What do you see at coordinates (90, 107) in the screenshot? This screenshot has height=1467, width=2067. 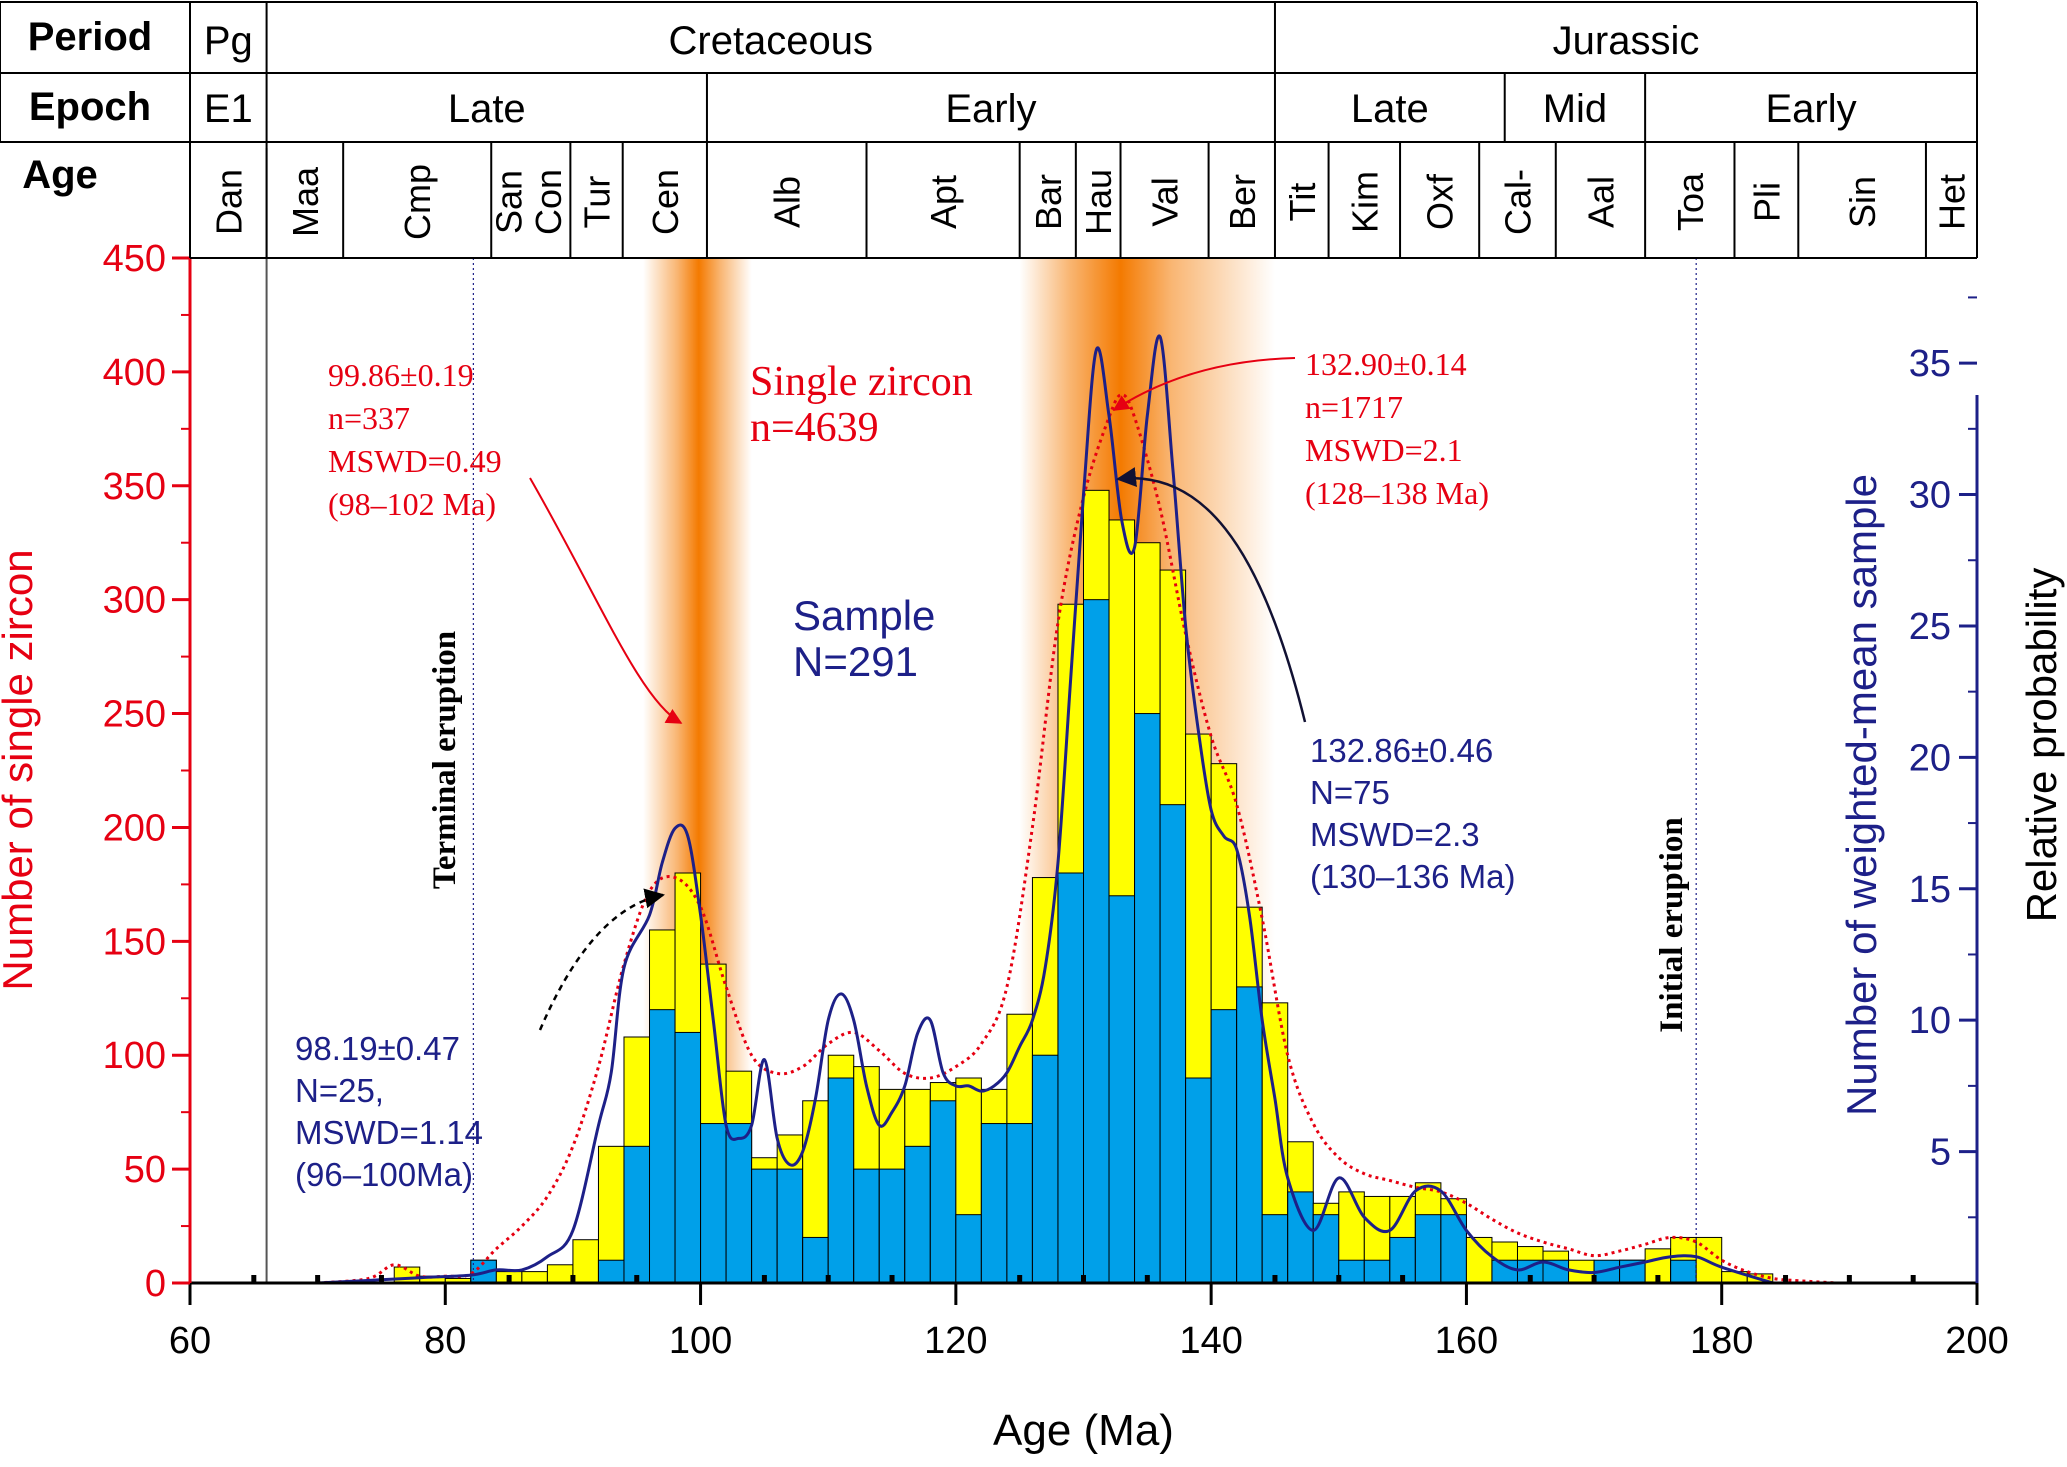 I see `epoch-row-label: Epoch` at bounding box center [90, 107].